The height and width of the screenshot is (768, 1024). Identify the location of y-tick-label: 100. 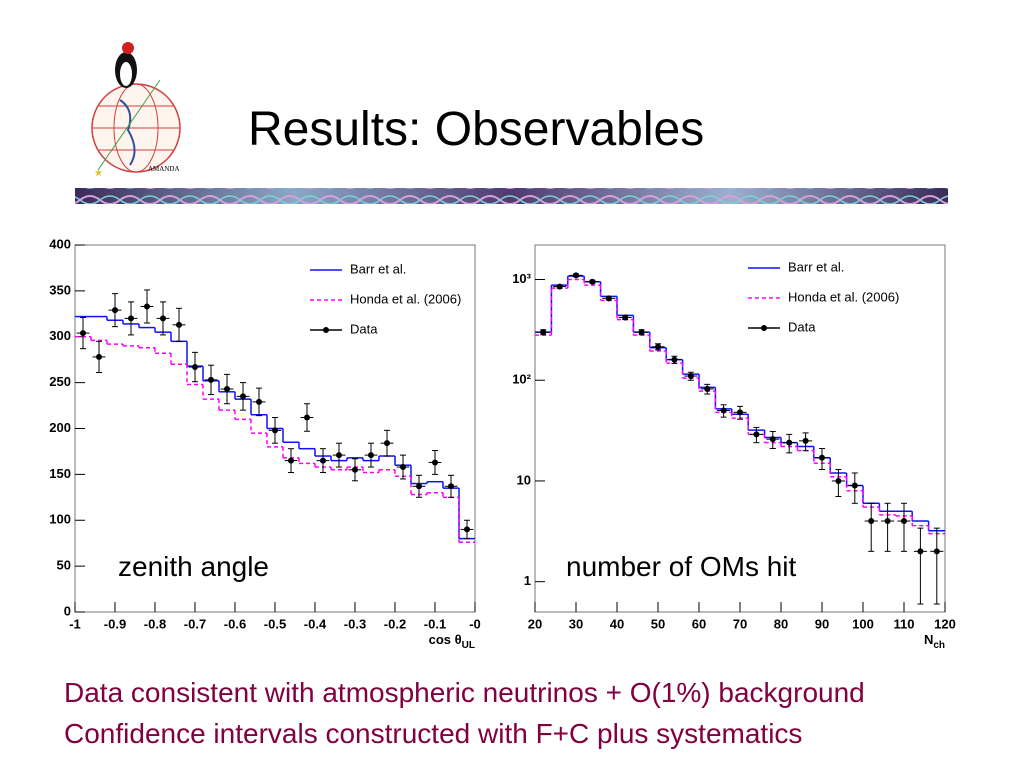
(60, 519).